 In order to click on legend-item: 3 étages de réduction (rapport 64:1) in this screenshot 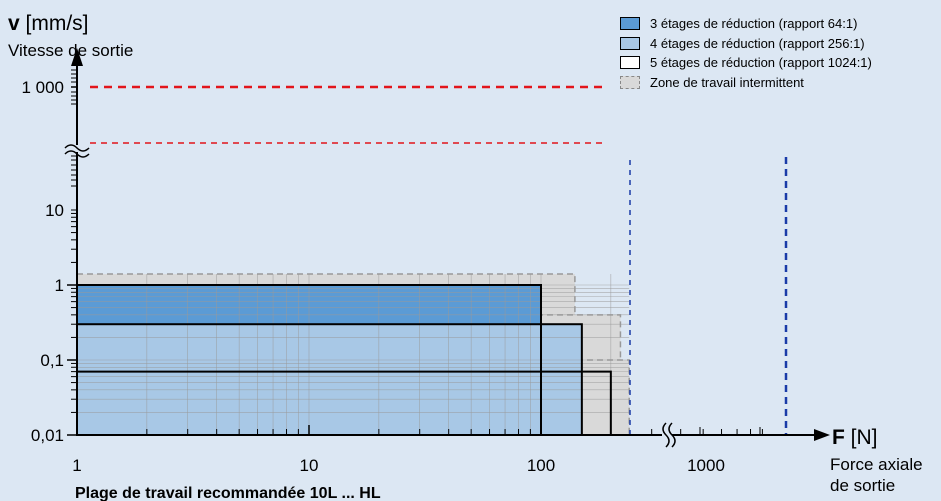, I will do `click(746, 24)`.